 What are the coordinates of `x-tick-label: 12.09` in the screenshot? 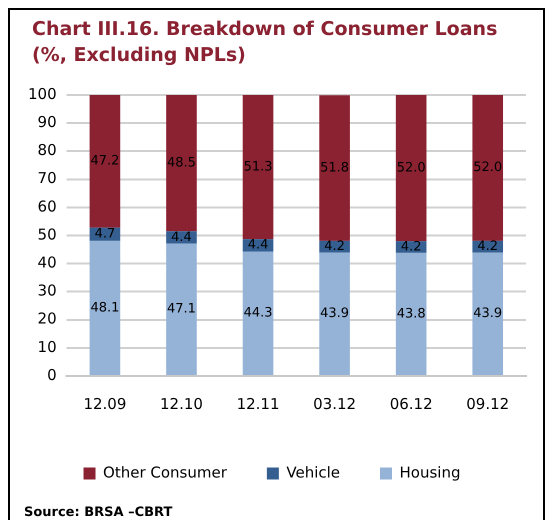 It's located at (104, 403).